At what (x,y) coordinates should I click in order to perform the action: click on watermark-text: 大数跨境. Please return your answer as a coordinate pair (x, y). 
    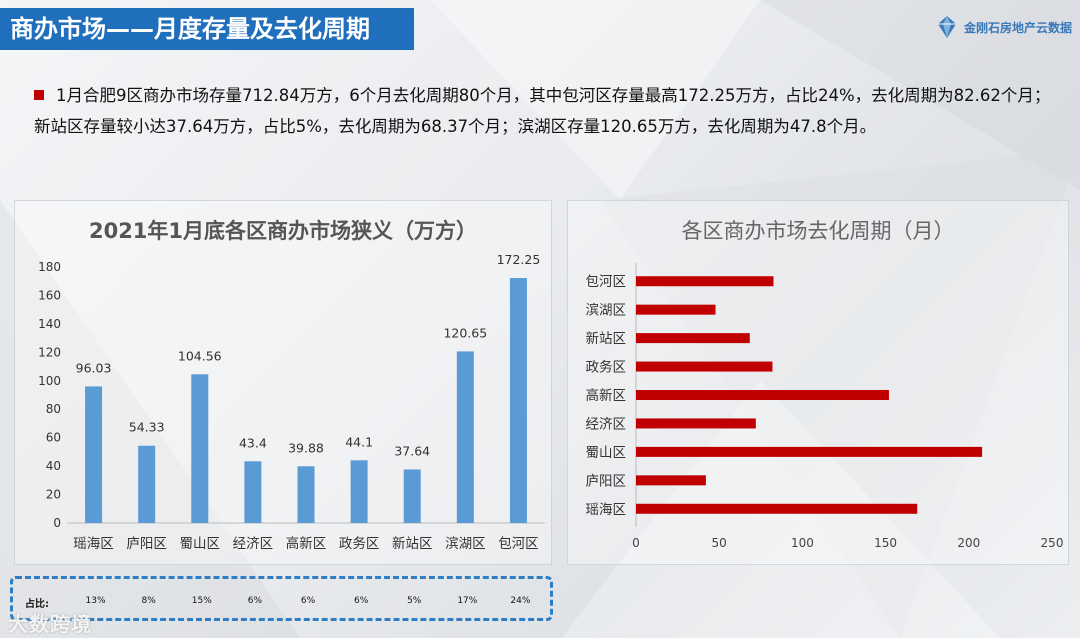
    Looking at the image, I should click on (50, 624).